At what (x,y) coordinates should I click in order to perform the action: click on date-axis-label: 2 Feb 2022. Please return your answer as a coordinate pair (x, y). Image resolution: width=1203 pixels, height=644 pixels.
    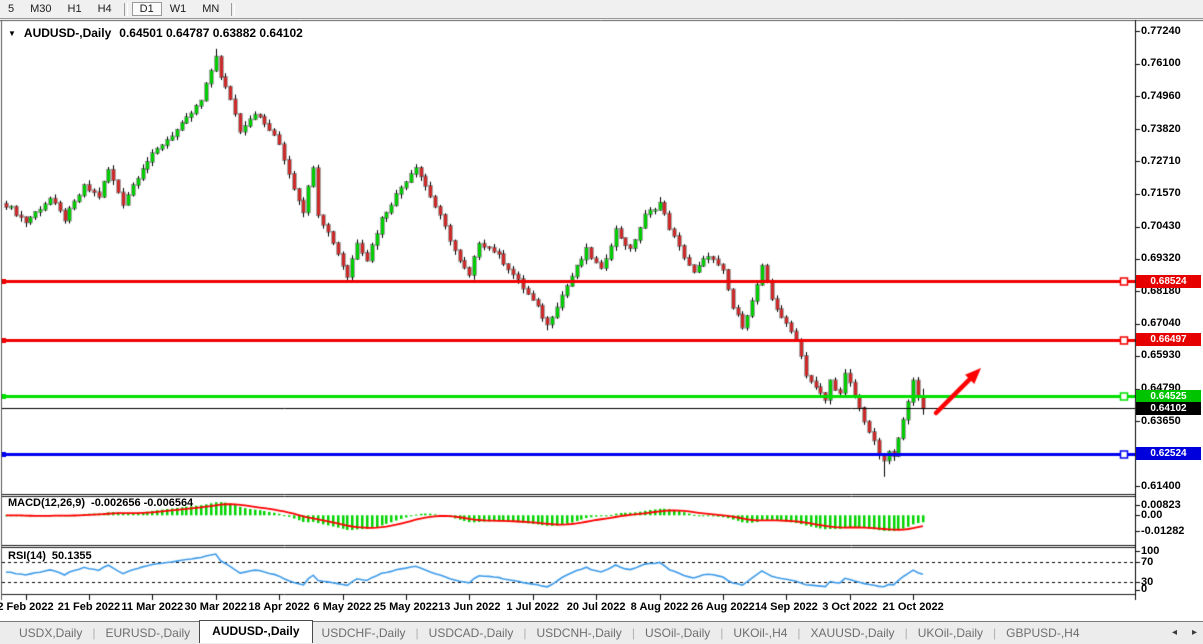
    Looking at the image, I should click on (27, 607).